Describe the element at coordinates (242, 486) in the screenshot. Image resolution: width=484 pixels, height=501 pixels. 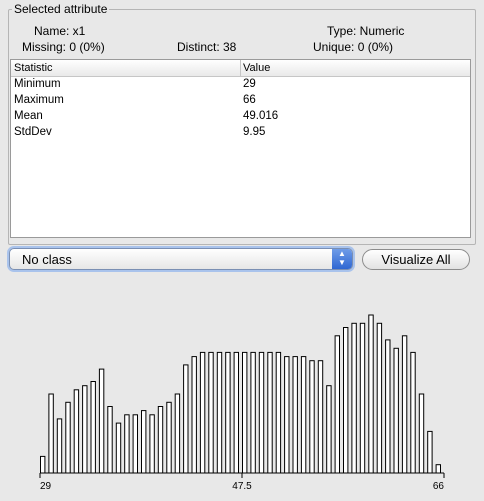
I see `x-axis-tick-label: 47.5` at that location.